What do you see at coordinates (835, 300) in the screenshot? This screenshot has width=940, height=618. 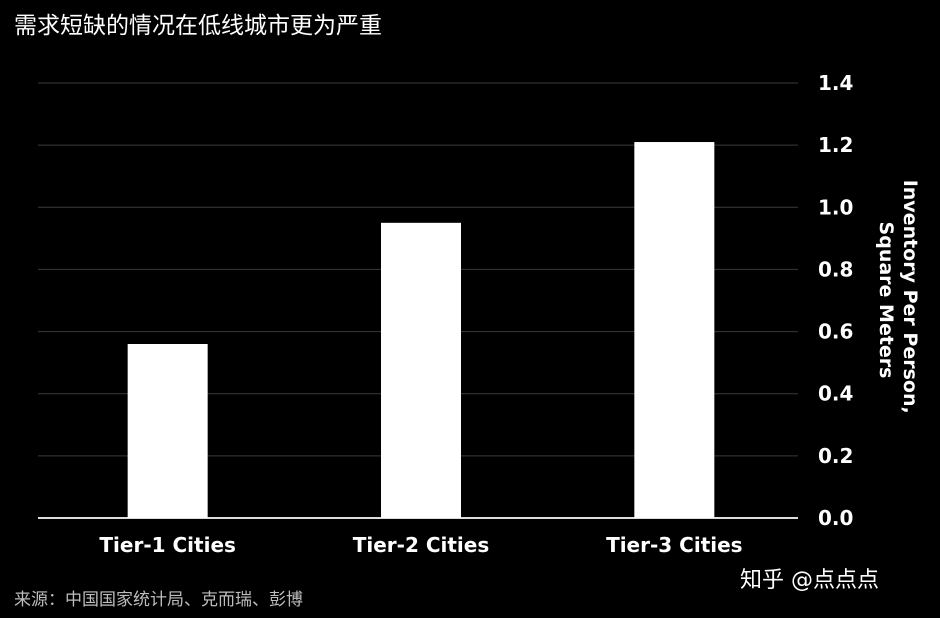 I see `y-tick-labels: 0.0 0.2 0.4 0.6 0.8 1.0 1.2 1.4` at bounding box center [835, 300].